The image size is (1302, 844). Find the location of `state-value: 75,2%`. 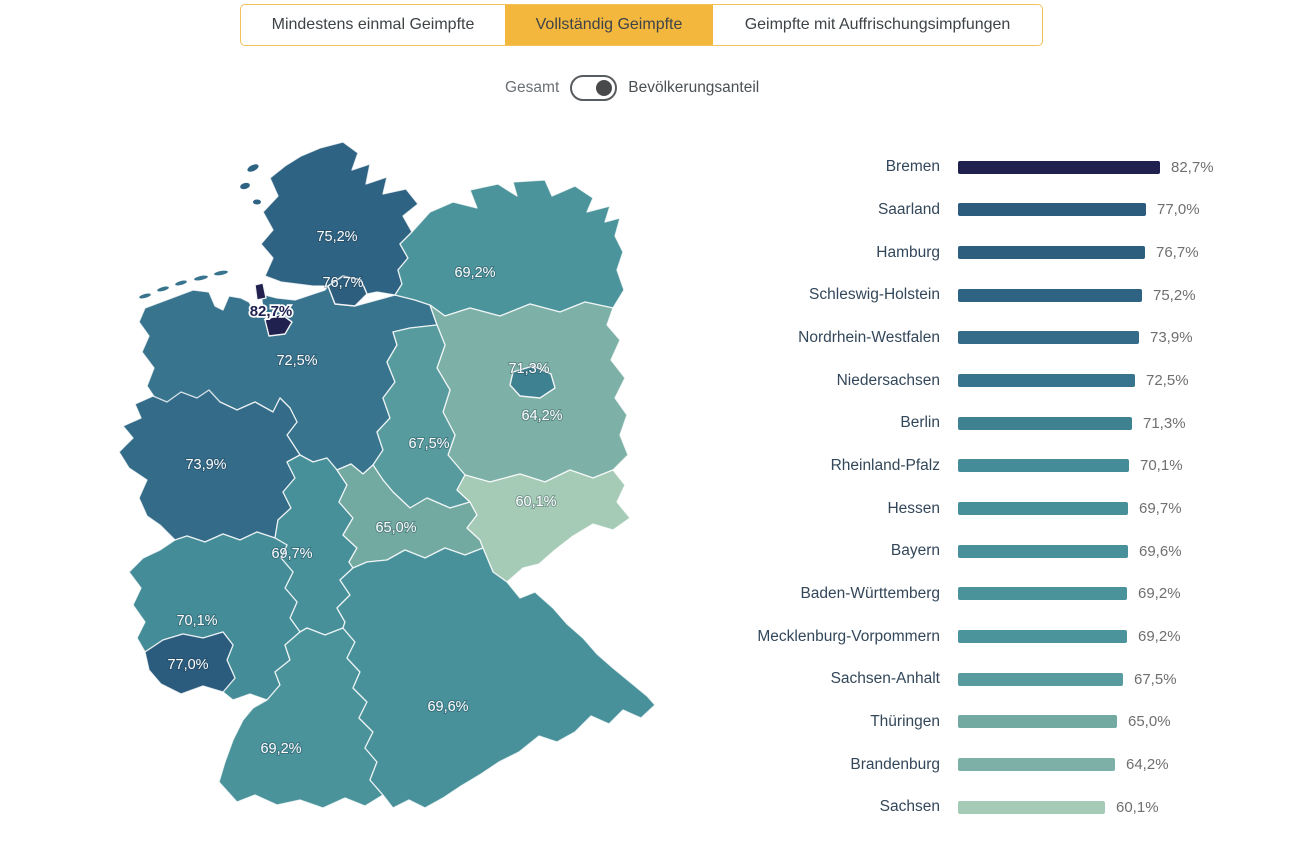

state-value: 75,2% is located at coordinates (1174, 295).